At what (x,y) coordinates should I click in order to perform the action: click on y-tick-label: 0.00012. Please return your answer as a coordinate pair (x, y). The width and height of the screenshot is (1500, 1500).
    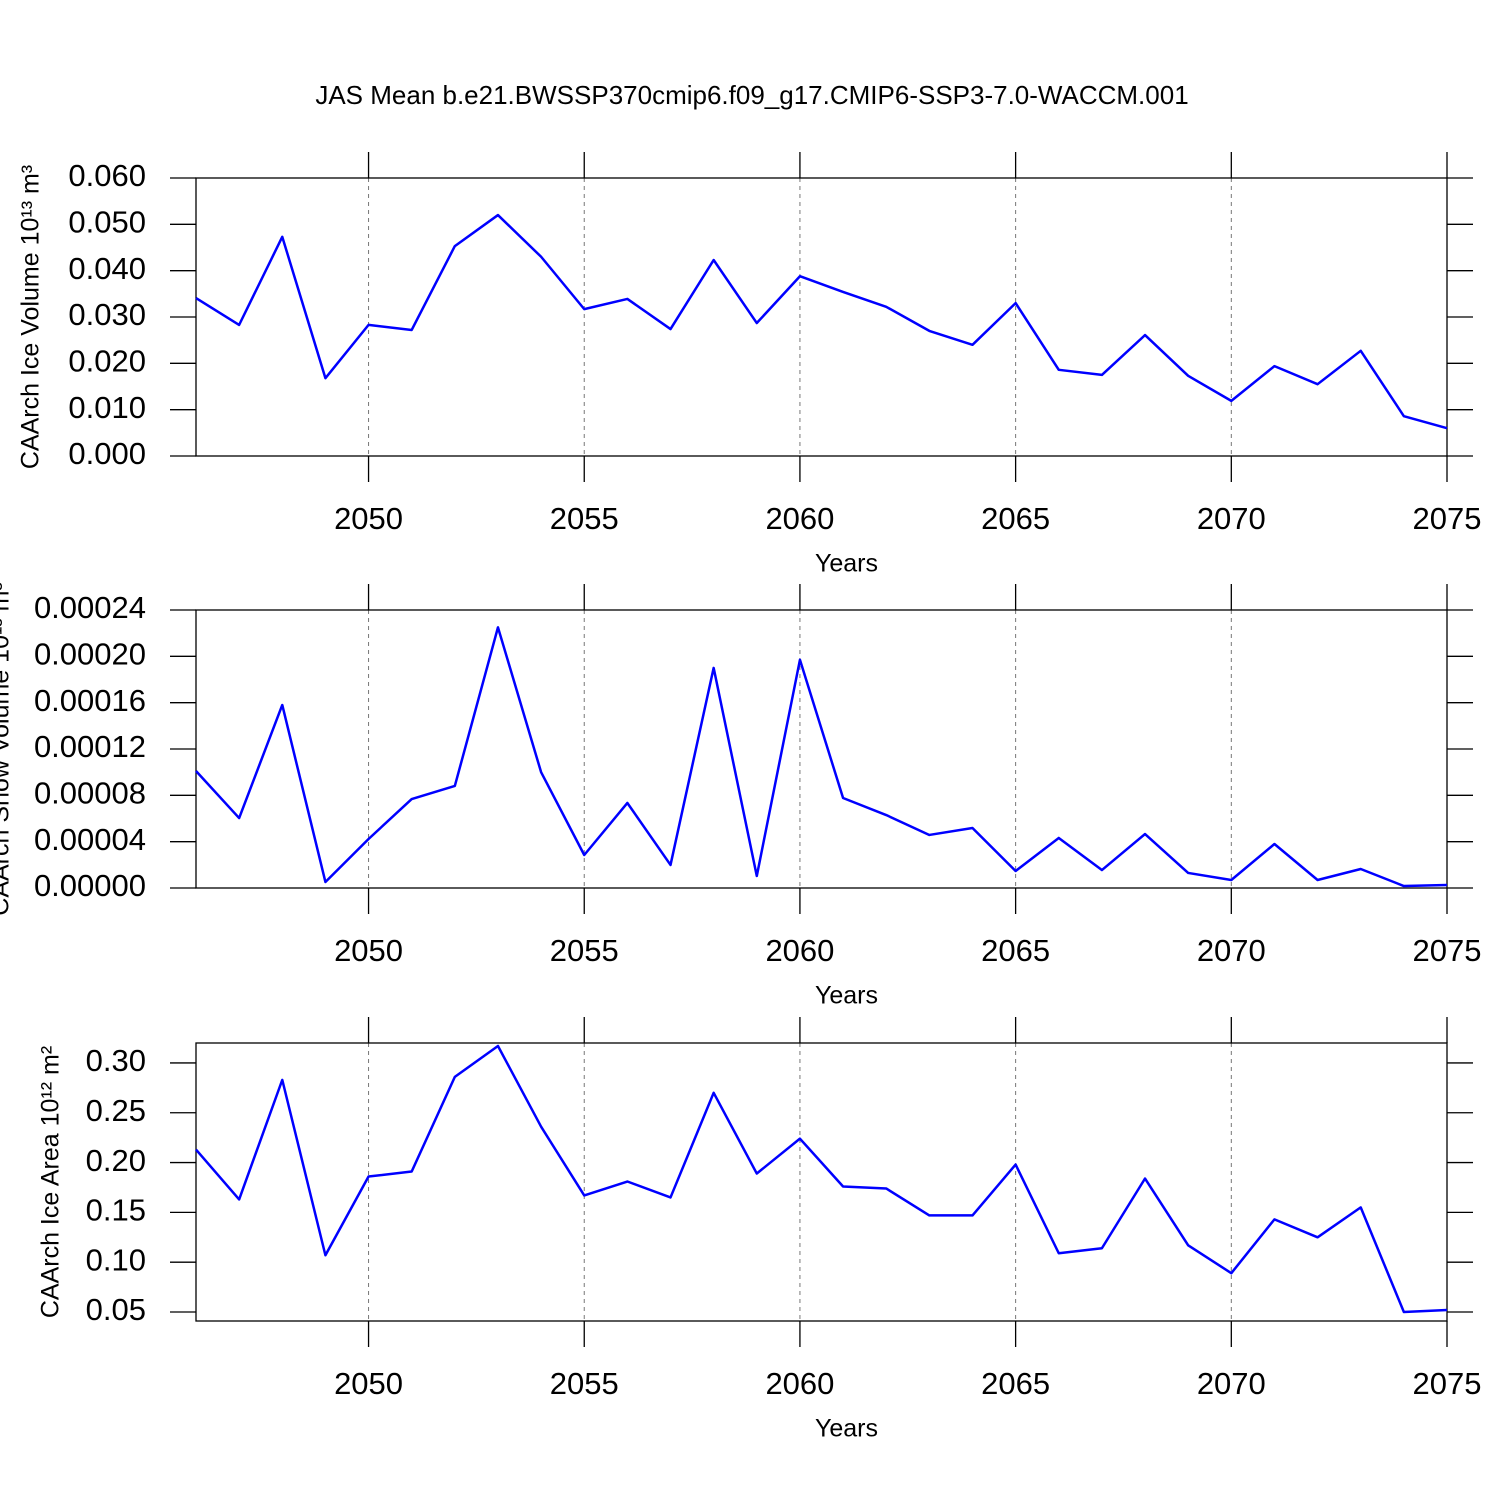
    Looking at the image, I should click on (90, 746).